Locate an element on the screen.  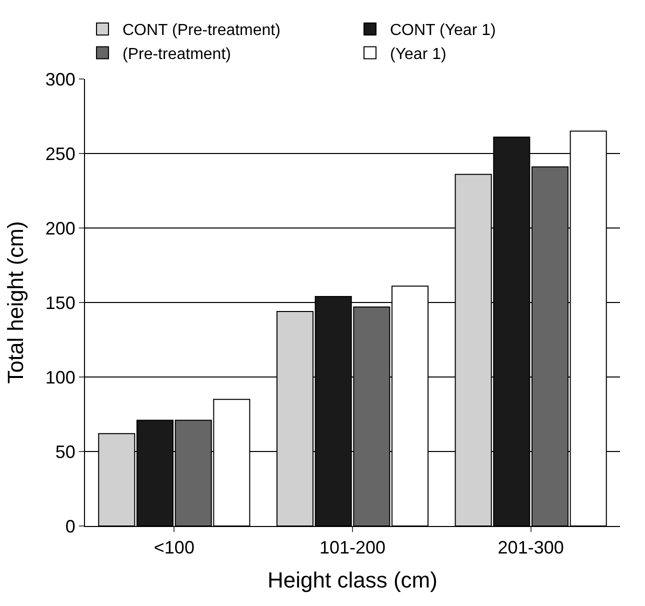
legend-label: CONT (Year 1) is located at coordinates (443, 31).